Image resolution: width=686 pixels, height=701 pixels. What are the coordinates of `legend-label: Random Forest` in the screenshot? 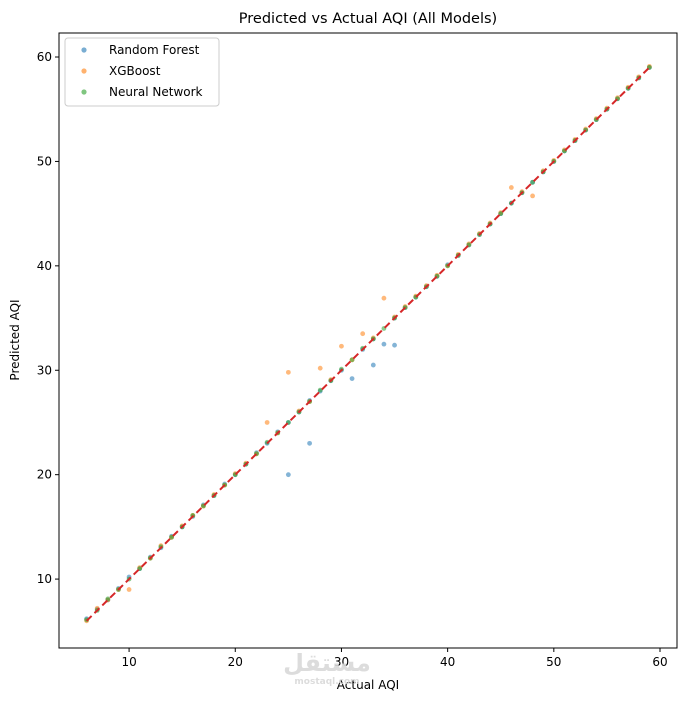 It's located at (154, 50).